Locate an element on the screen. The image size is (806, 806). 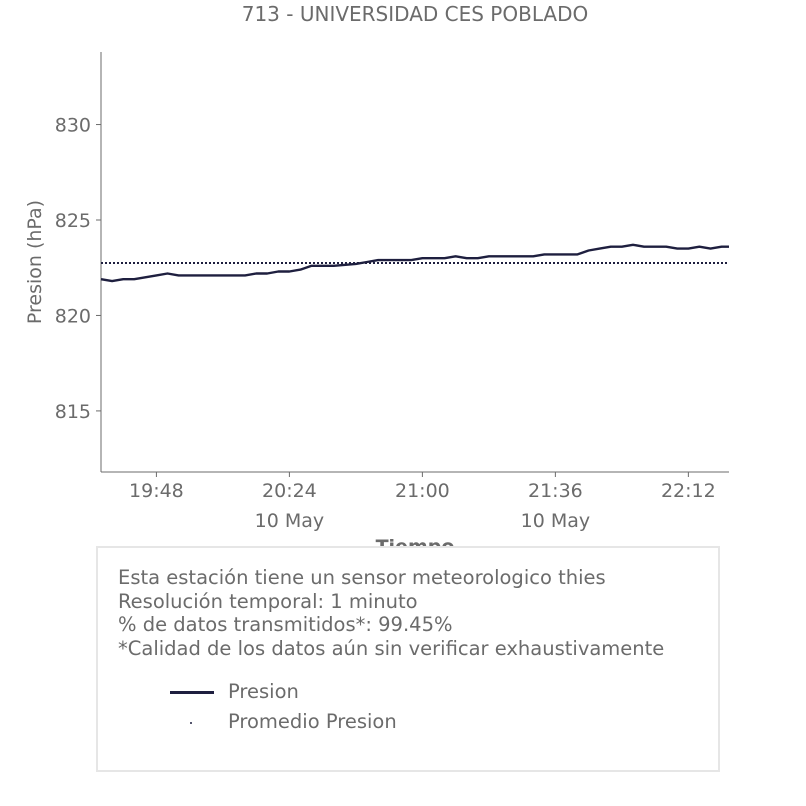
x-tick-label: 22:12 is located at coordinates (688, 491).